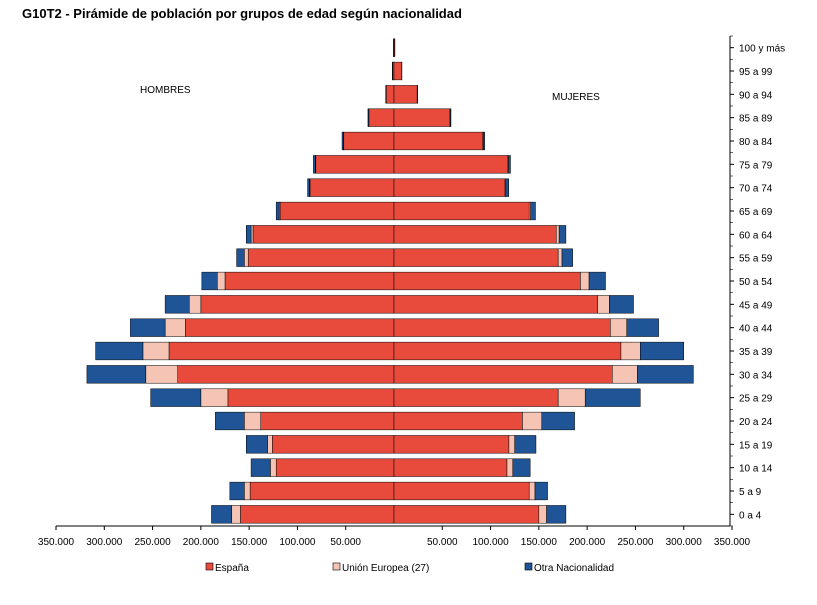 This screenshot has height=605, width=817. I want to click on x-tick-label: 200.000, so click(587, 542).